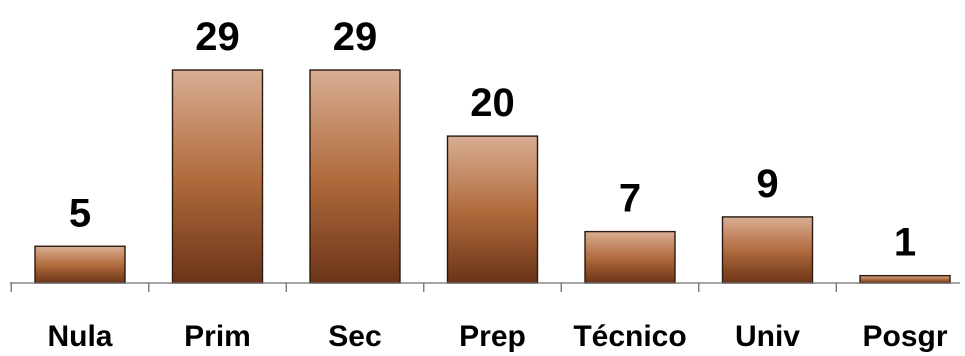  I want to click on value-label-sec: 29, so click(355, 37).